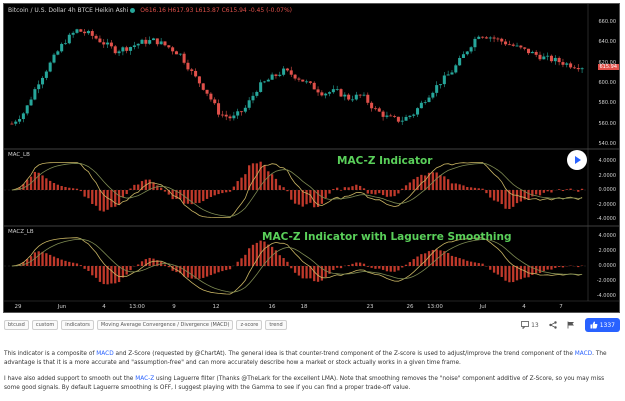 The width and height of the screenshot is (625, 401). I want to click on pane1-axis-label: 4.0000, so click(607, 161).